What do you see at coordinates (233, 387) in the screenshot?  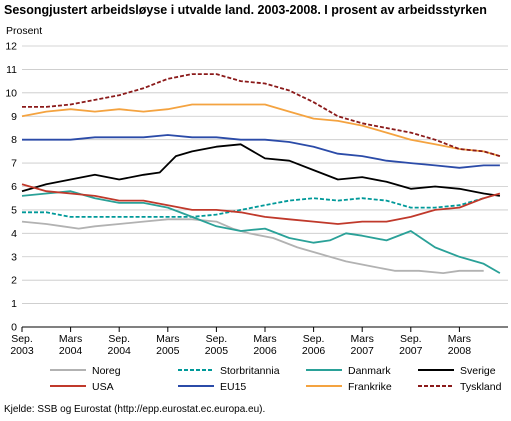 I see `legend-label-eu15: EU15` at bounding box center [233, 387].